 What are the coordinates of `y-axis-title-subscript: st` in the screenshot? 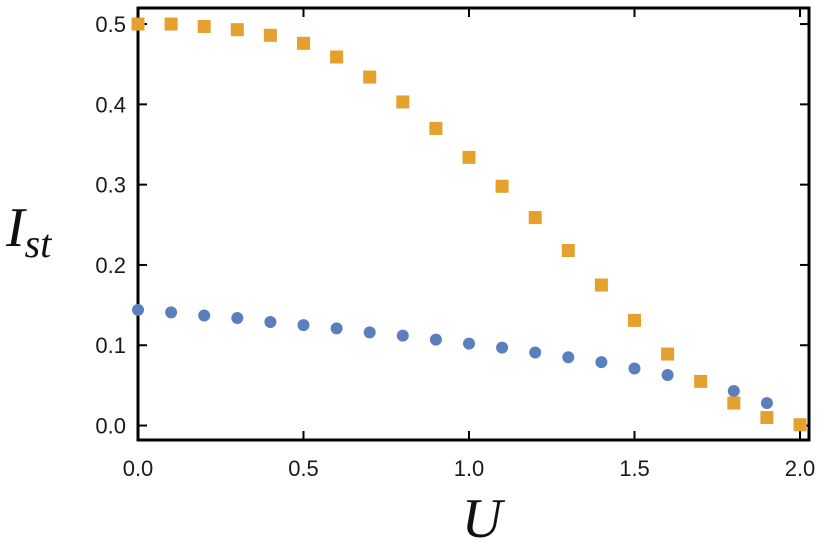 It's located at (39, 243).